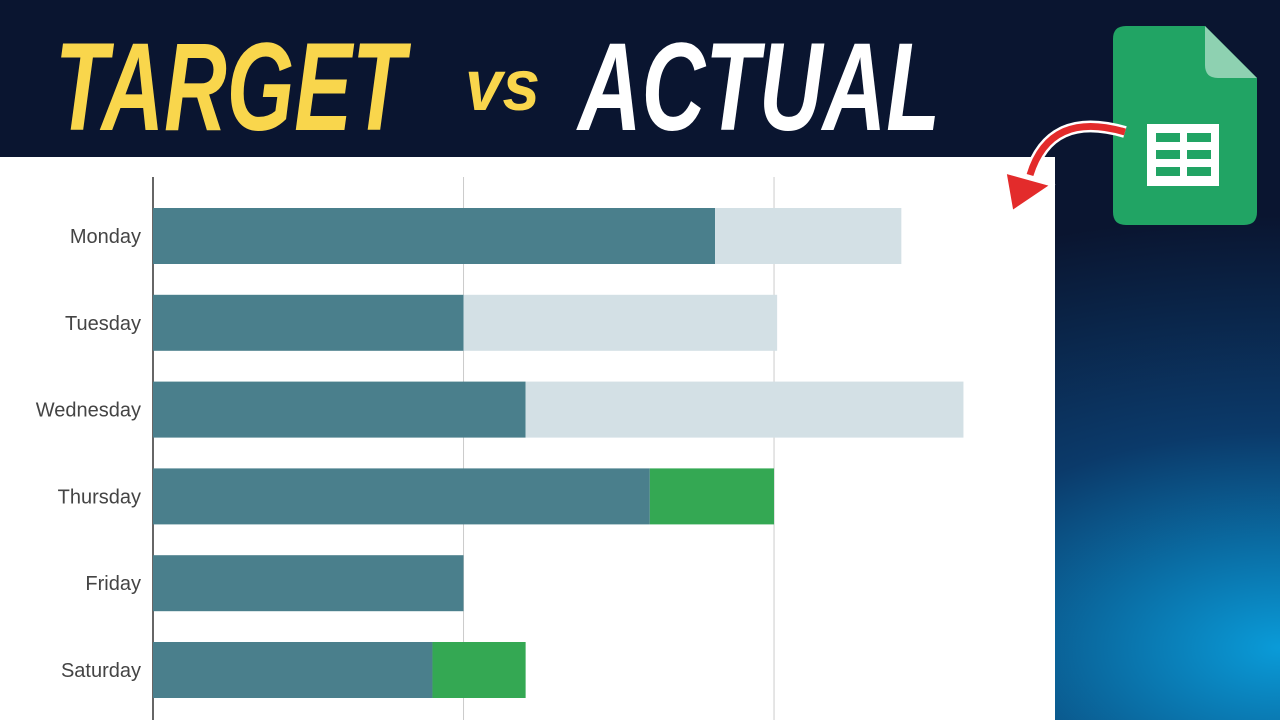  Describe the element at coordinates (1185, 125) in the screenshot. I see `sheets-icon` at that location.